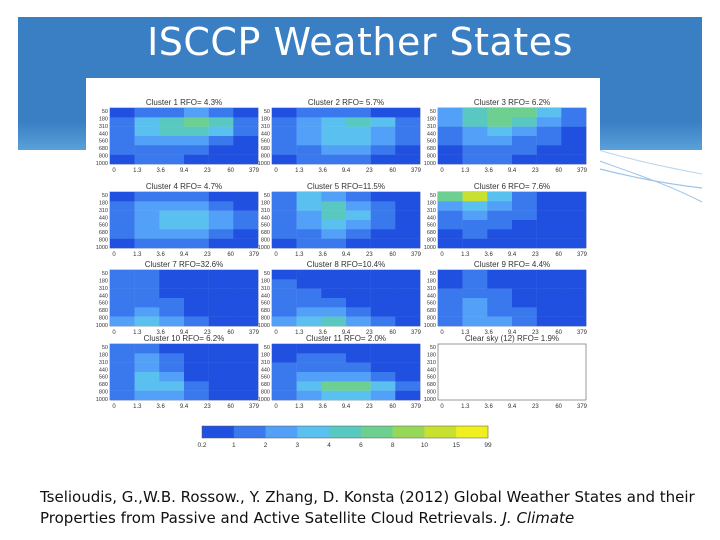  Describe the element at coordinates (512, 372) in the screenshot. I see `panel-frame` at that location.